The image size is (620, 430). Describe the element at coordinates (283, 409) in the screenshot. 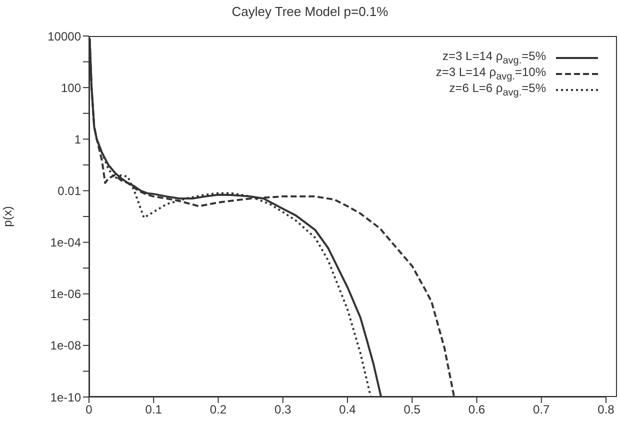

I see `x-tick-label: 0.3` at that location.